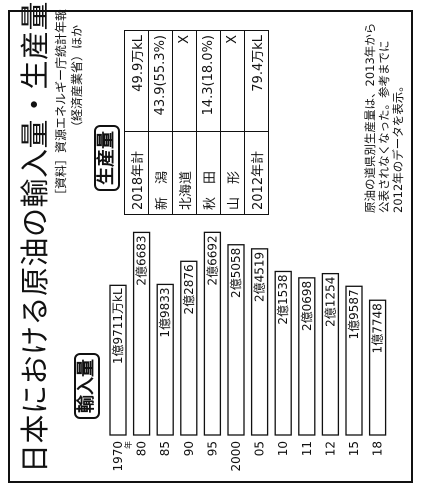 The image size is (423, 491). Describe the element at coordinates (208, 173) in the screenshot. I see `production-region: 秋 田` at that location.